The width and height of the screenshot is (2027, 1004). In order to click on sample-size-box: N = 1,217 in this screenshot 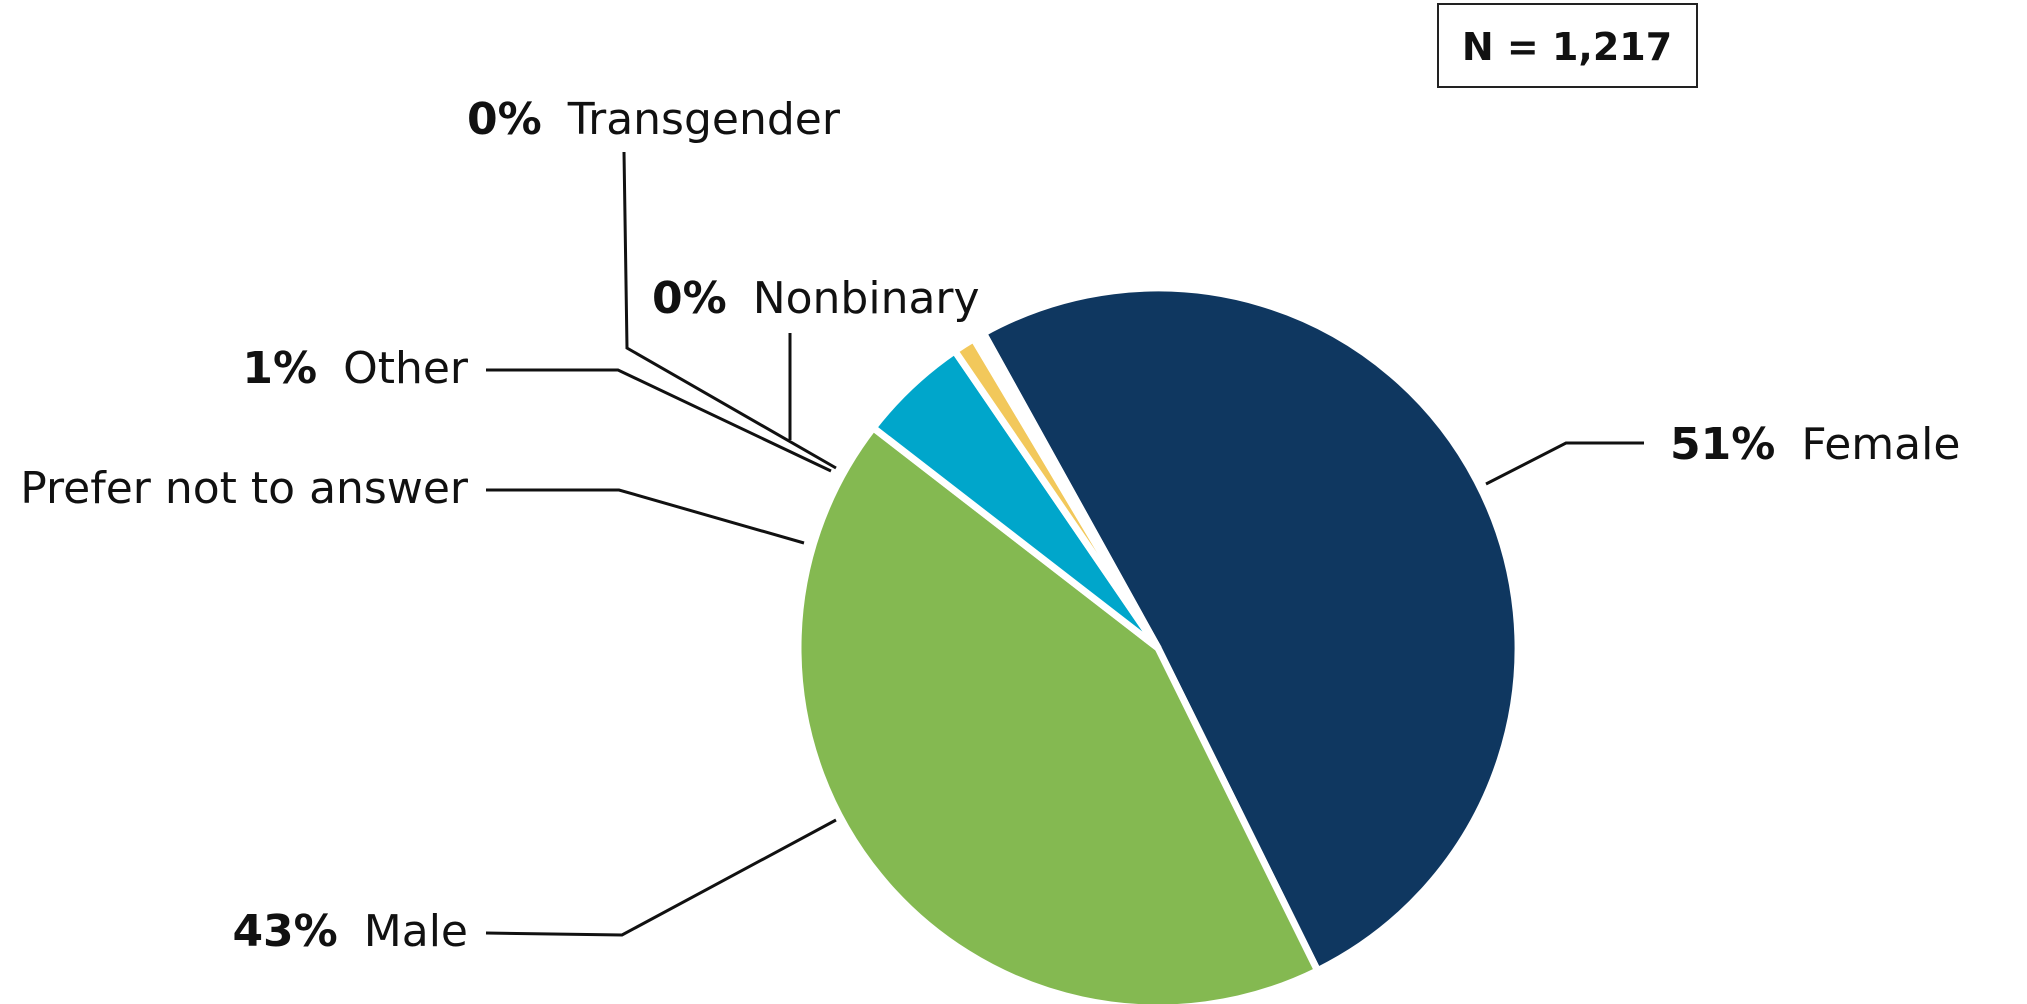, I will do `click(1567, 45)`.